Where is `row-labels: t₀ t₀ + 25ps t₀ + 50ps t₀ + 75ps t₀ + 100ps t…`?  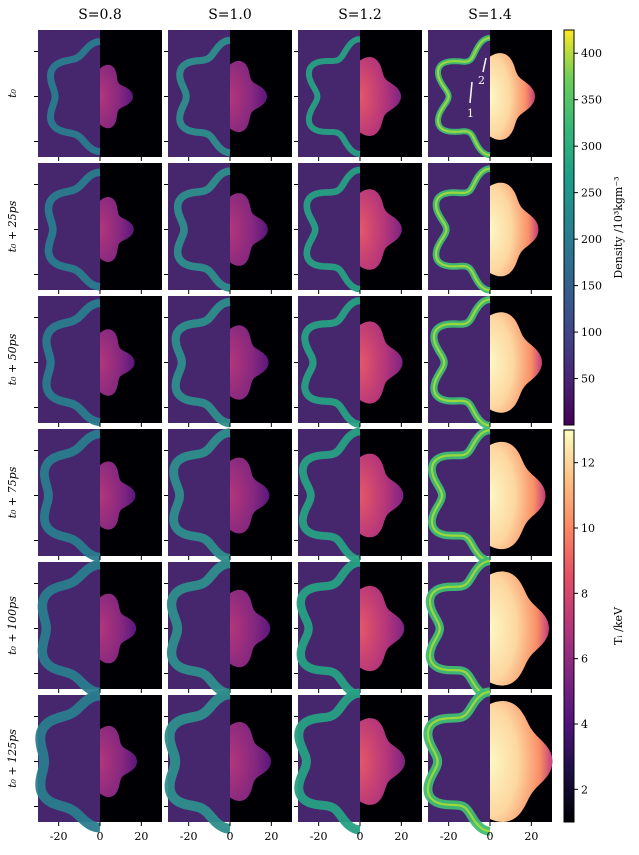 row-labels: t₀ t₀ + 25ps t₀ + 50ps t₀ + 75ps t₀ + 100ps t… is located at coordinates (12, 438).